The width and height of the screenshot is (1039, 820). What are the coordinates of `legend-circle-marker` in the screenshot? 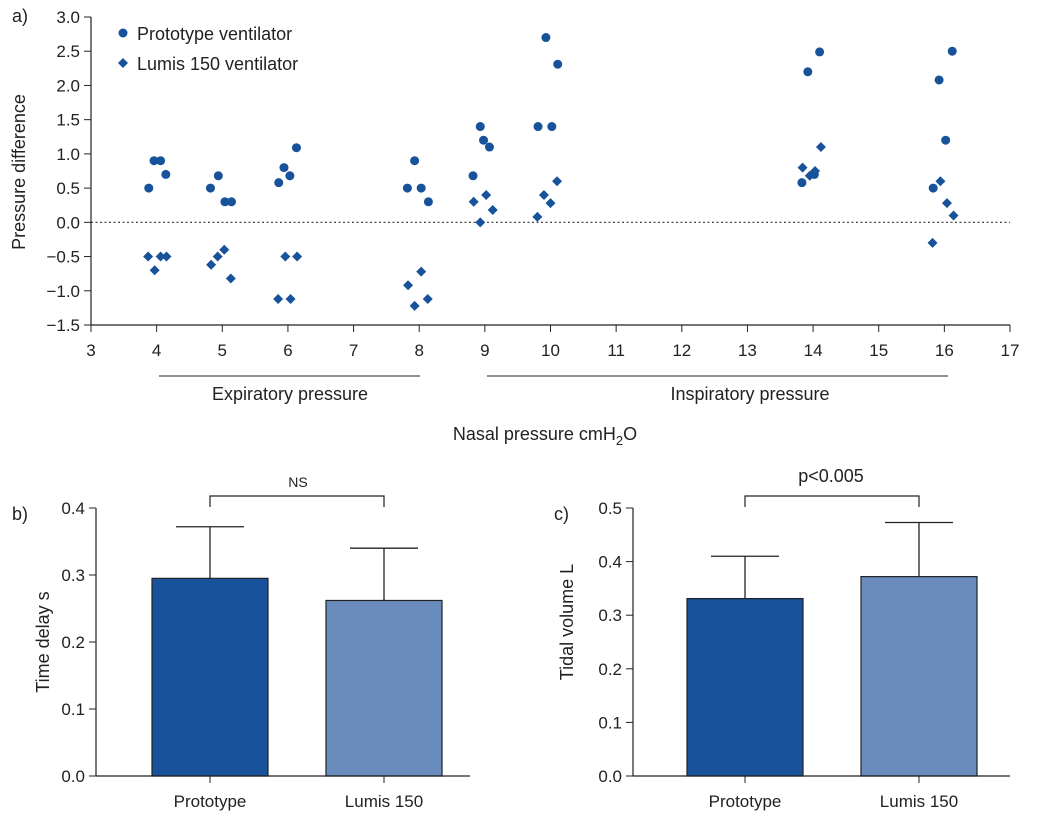 It's located at (123, 33).